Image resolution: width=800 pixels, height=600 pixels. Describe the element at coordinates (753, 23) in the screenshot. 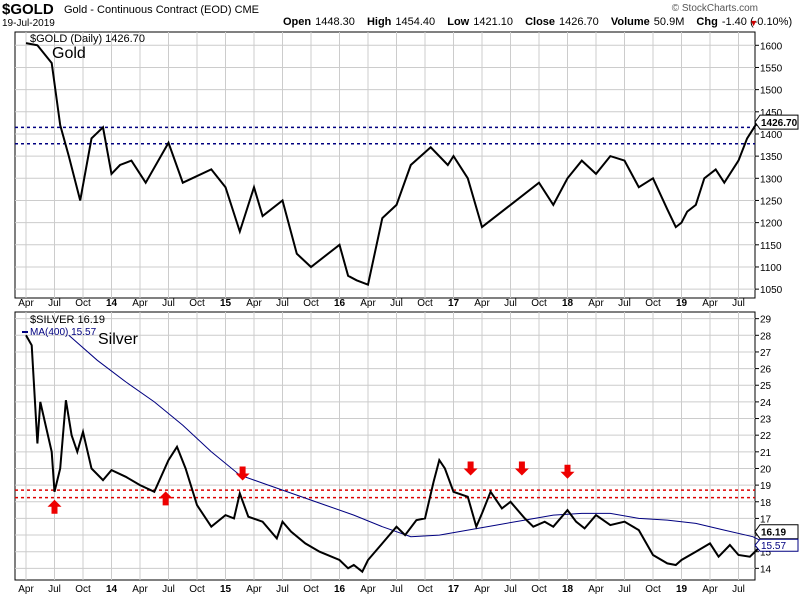

I see `dropdown-triangle-icon: ▼` at that location.